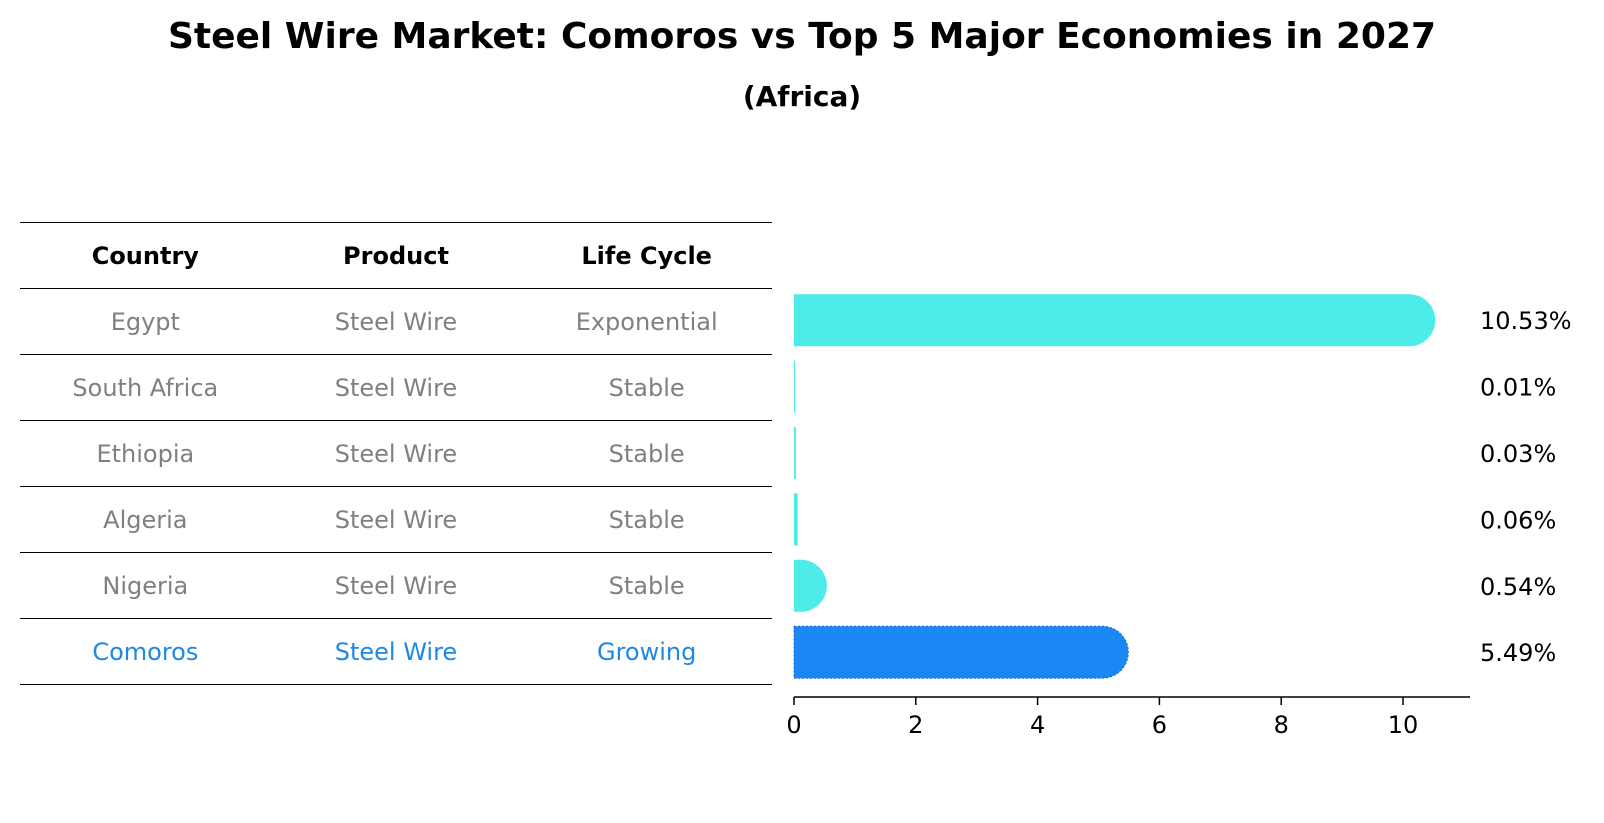 This screenshot has height=823, width=1604. I want to click on bar-south-africa, so click(795, 386).